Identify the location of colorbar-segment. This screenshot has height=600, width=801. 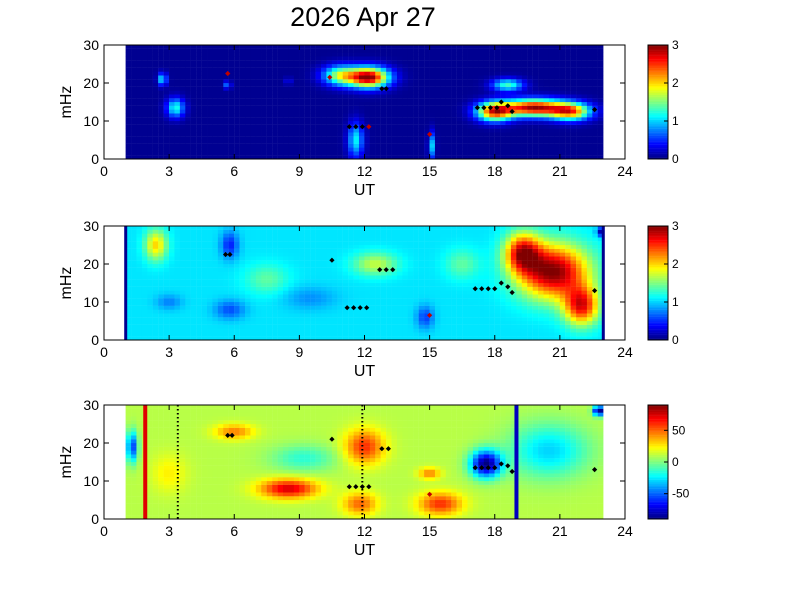
(658, 83).